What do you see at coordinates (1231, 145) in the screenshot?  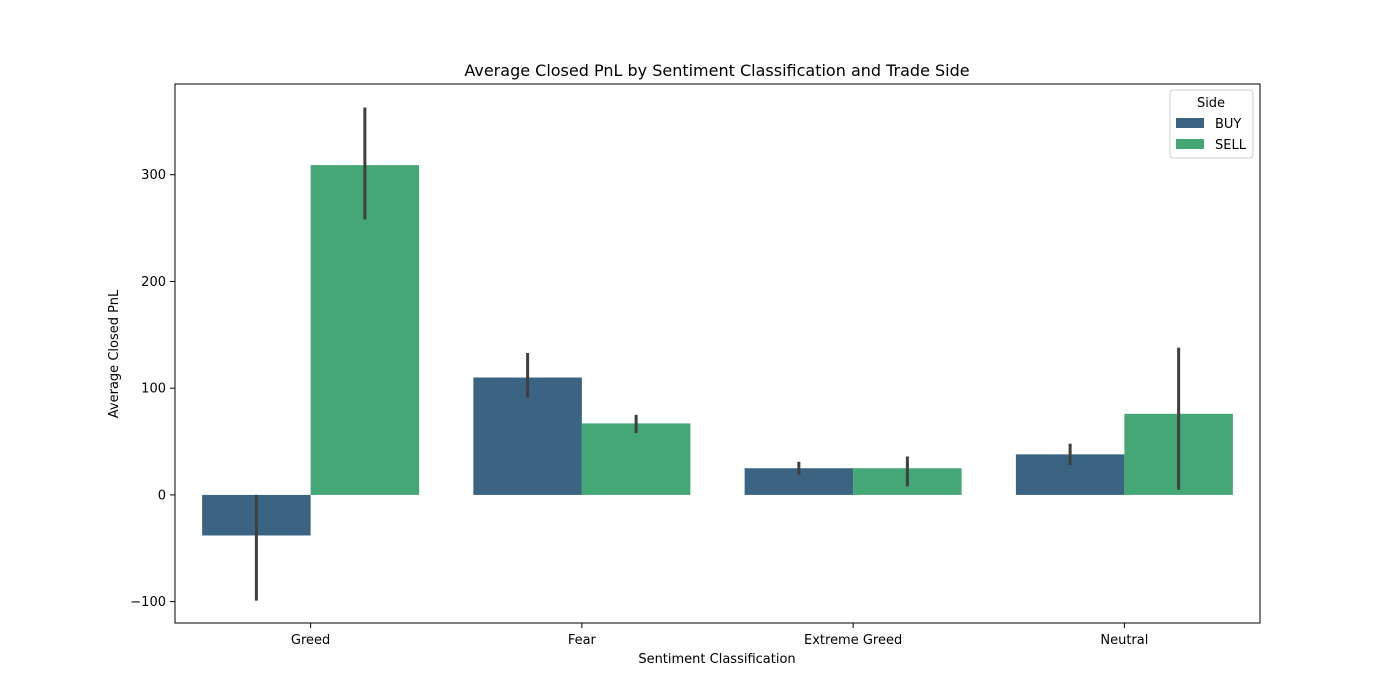 I see `legend-label-sell: SELL` at bounding box center [1231, 145].